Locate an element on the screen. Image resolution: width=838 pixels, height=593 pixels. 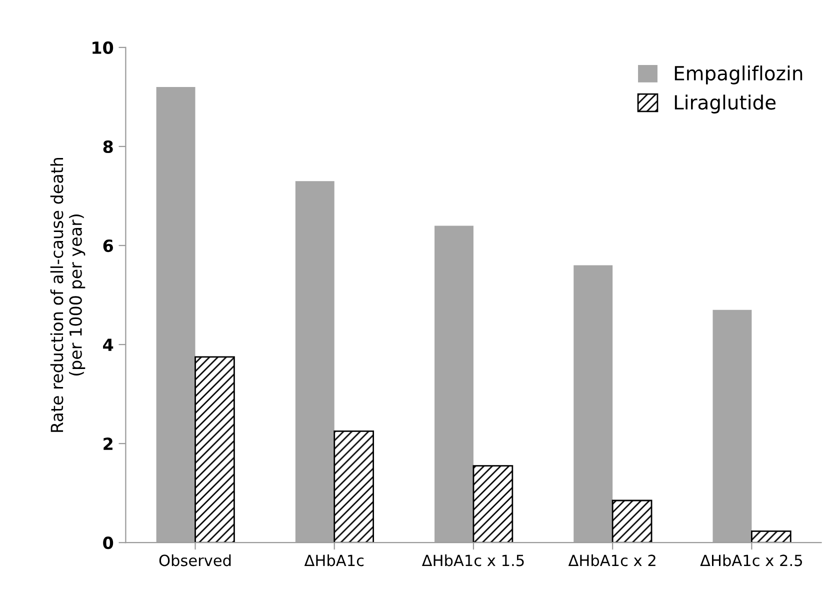
x-tick-label: ΔHbA1c x 1.5 is located at coordinates (473, 560).